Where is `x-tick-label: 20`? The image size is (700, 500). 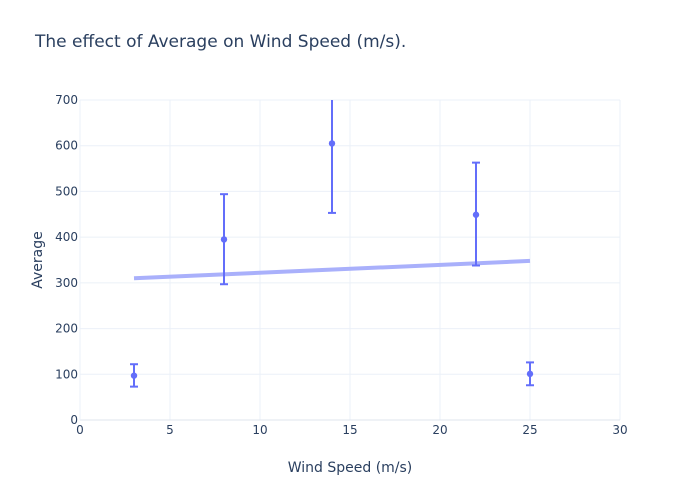
x-tick-label: 20 is located at coordinates (439, 430).